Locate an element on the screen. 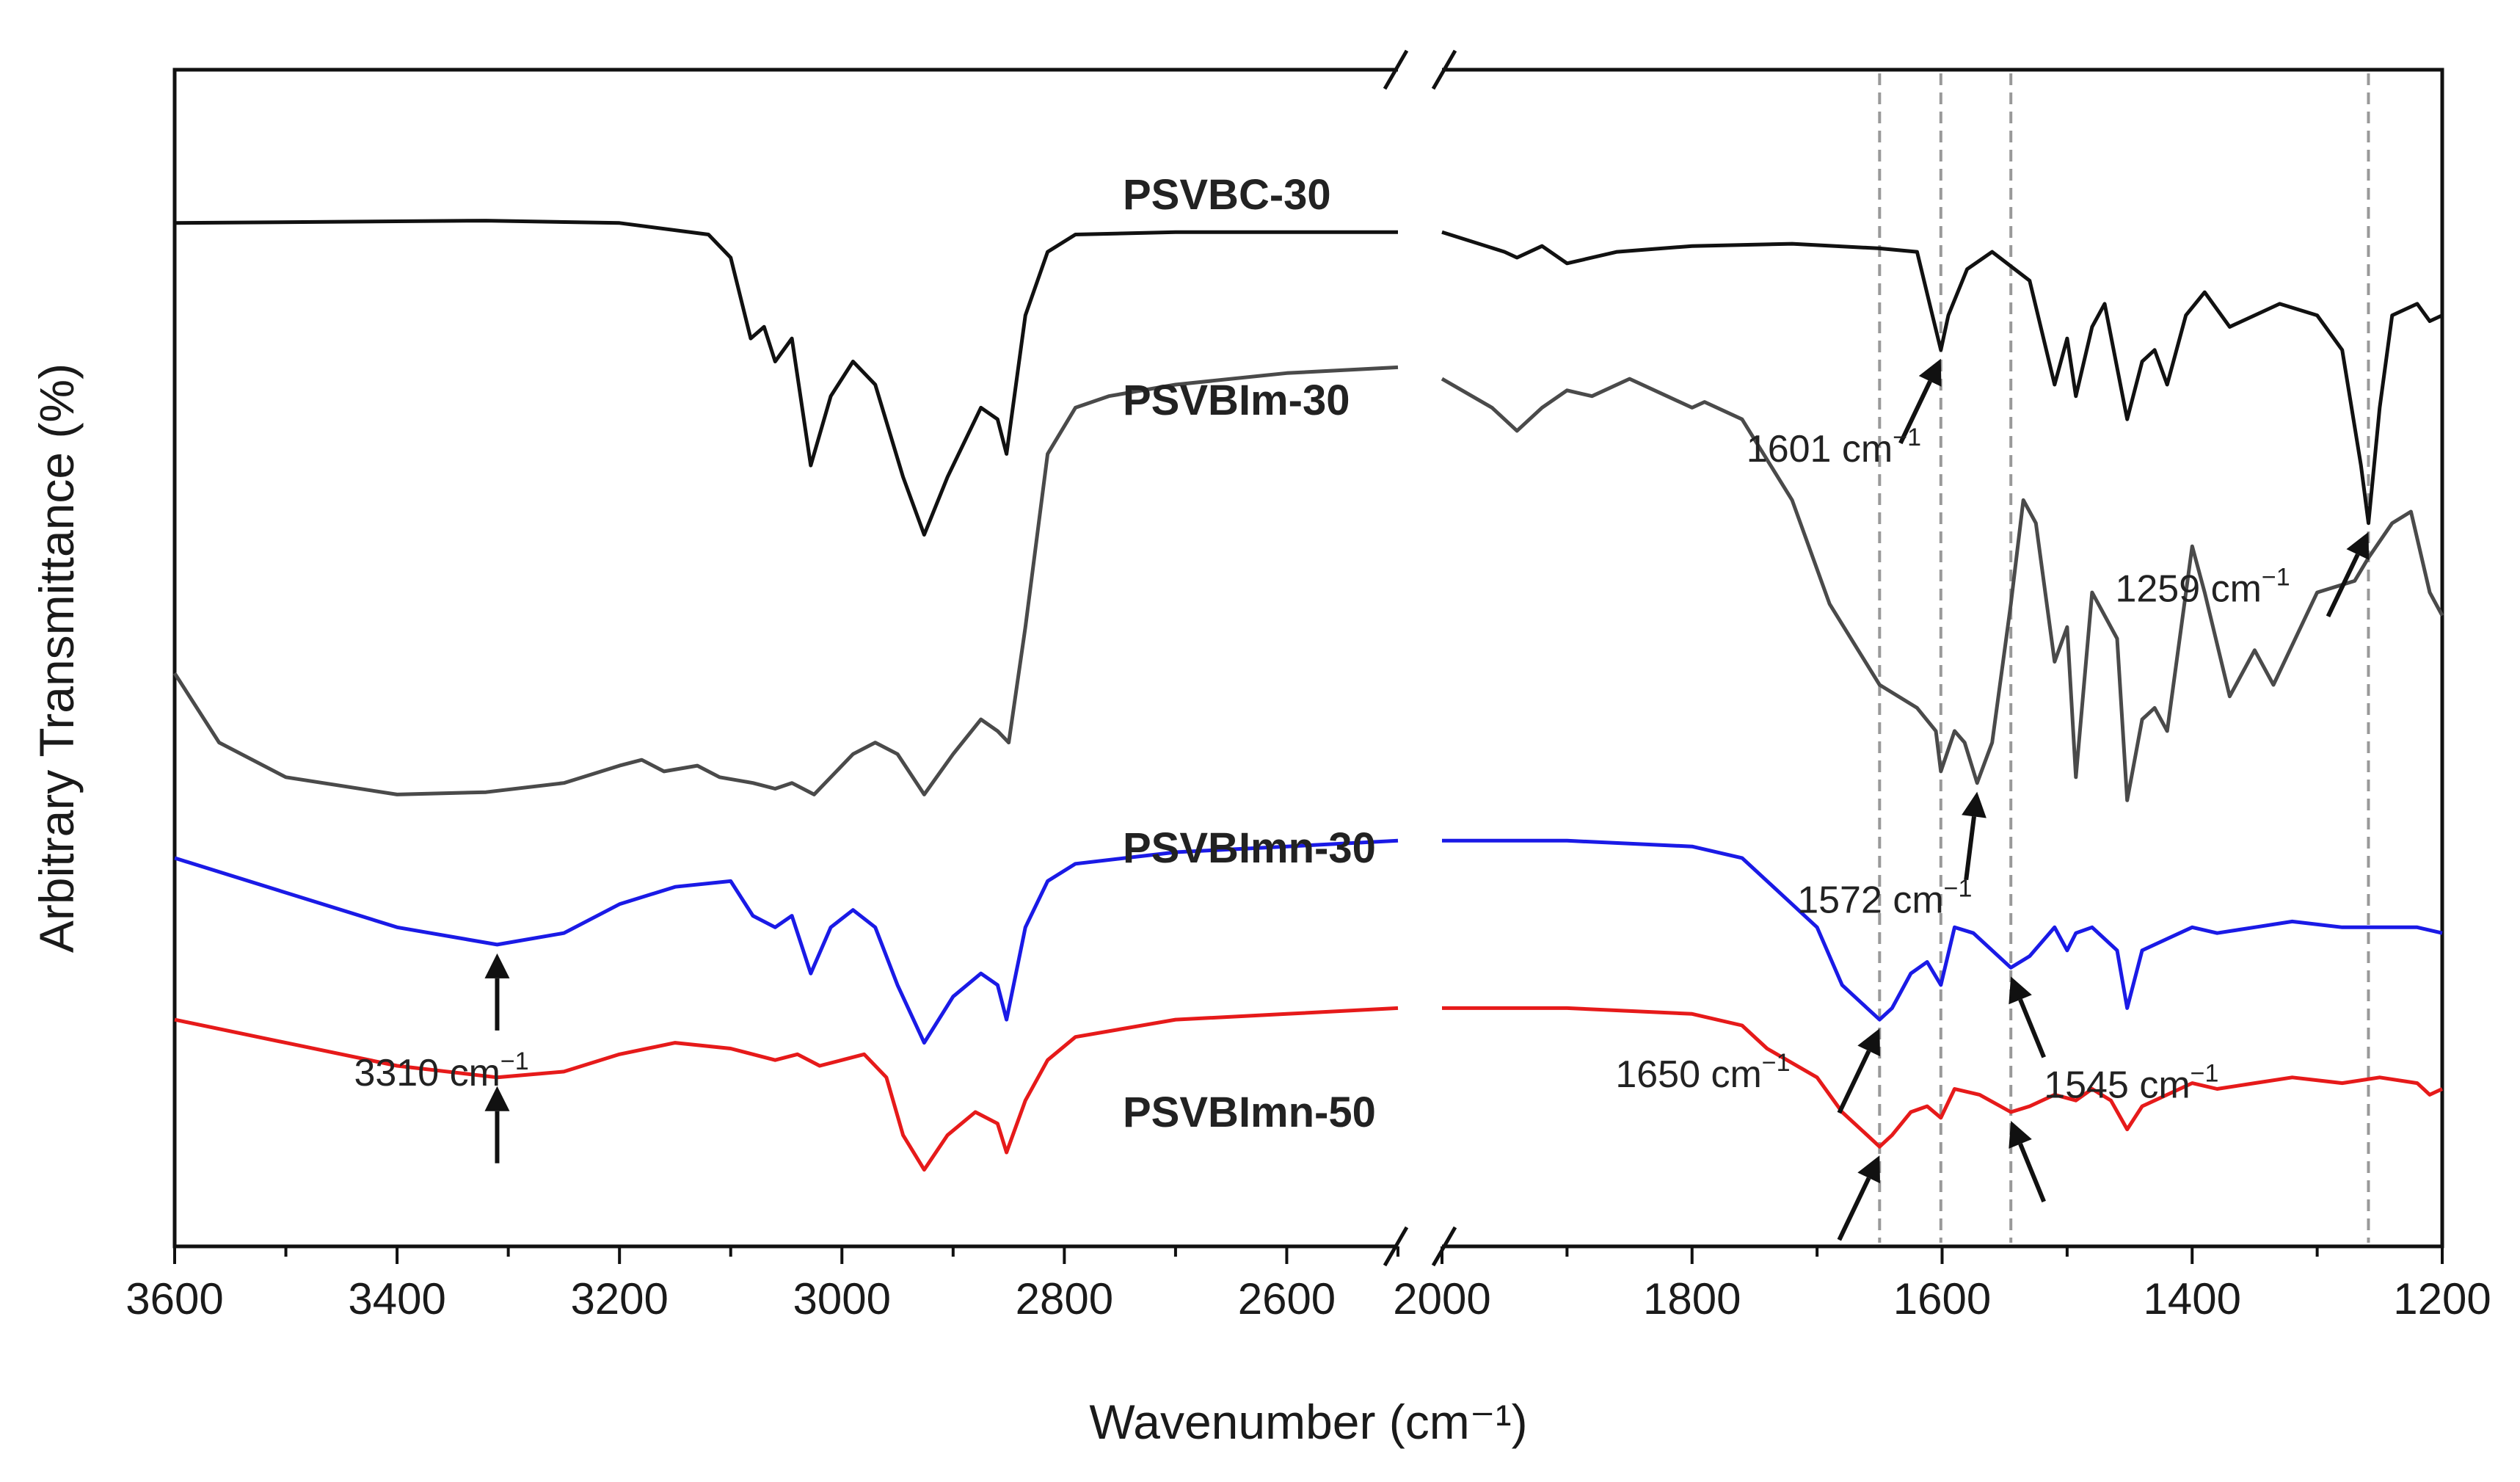 The image size is (2520, 1482). annotation-label: 1650 cm−1 is located at coordinates (1702, 1072).